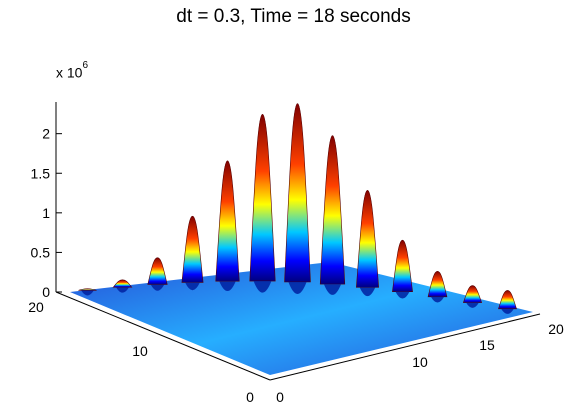 This screenshot has width=587, height=419. Describe the element at coordinates (41, 252) in the screenshot. I see `z-tick-label: 0.5` at that location.